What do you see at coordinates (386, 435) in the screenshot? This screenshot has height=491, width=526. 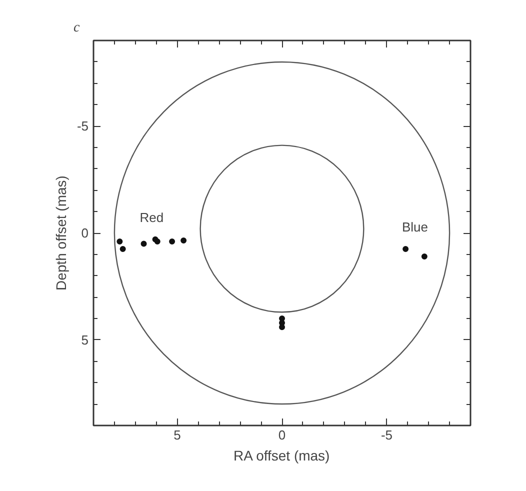 I see `x-tick-label: -5` at bounding box center [386, 435].